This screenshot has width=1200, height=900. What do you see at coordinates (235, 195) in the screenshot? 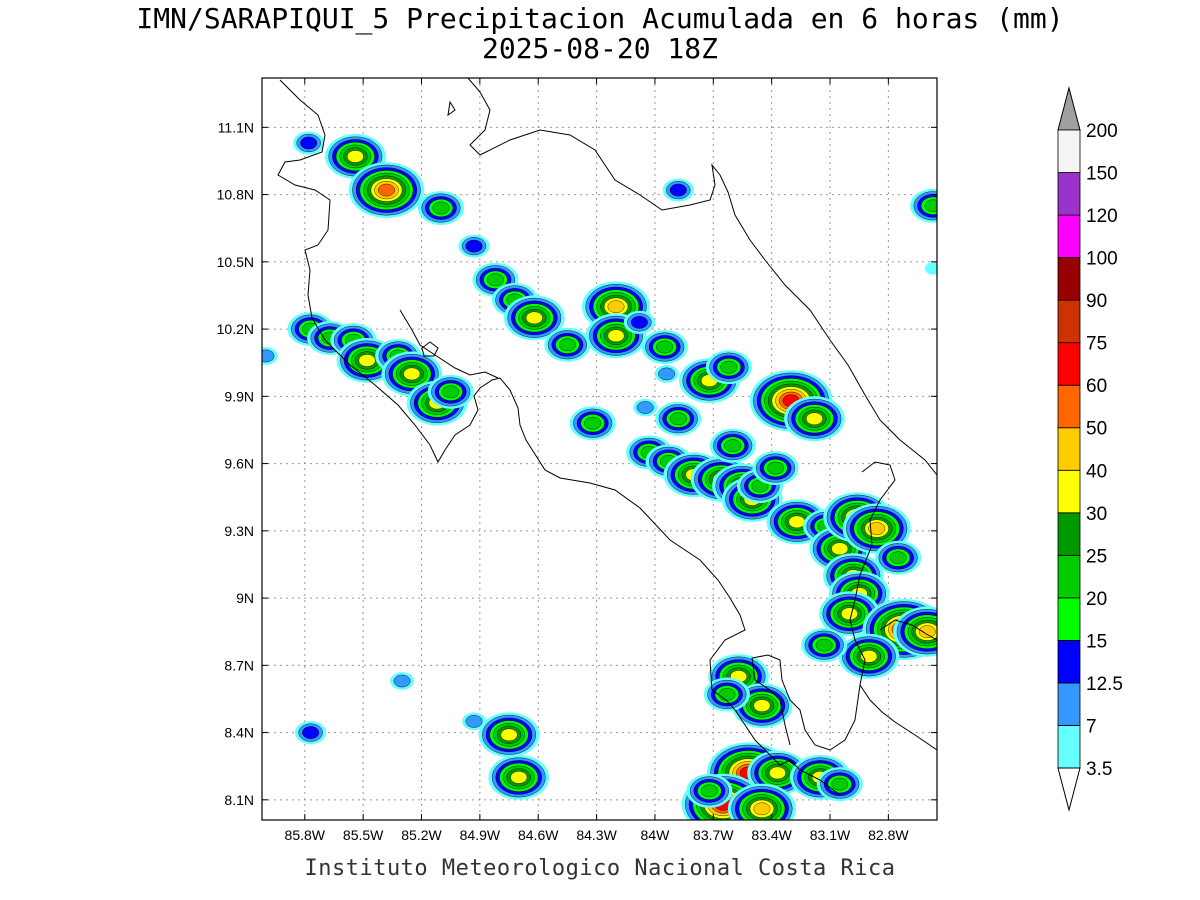
I see `lat-tick-label: 10.8N` at bounding box center [235, 195].